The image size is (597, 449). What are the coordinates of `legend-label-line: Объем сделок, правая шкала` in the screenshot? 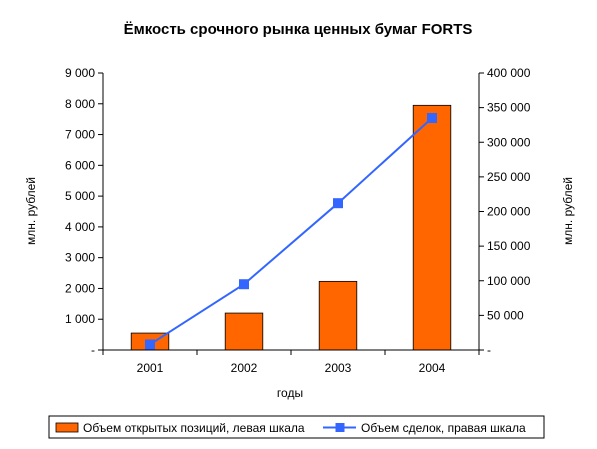 It's located at (443, 428).